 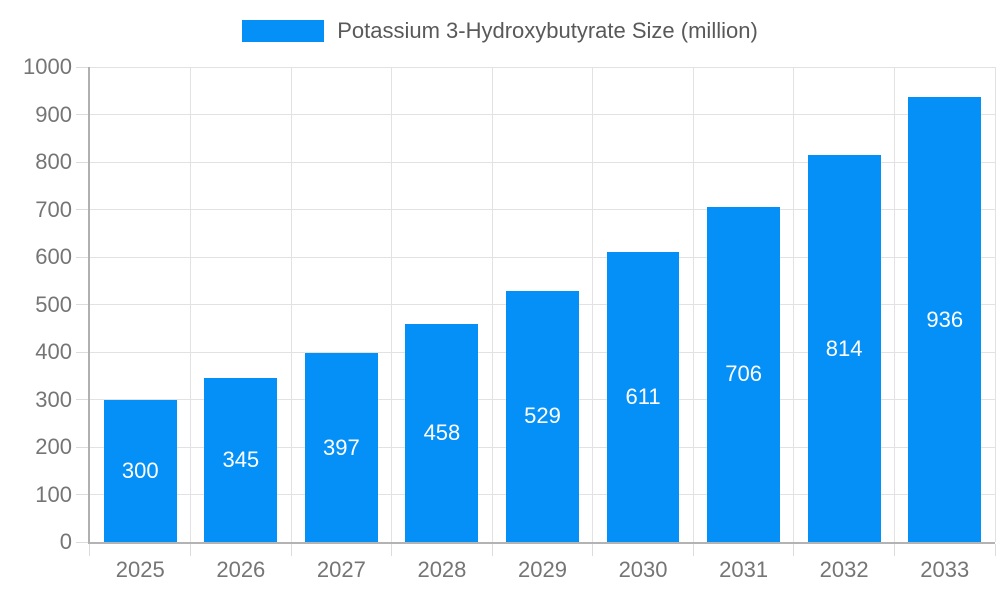 I want to click on bar-2030: 611, so click(x=643, y=396).